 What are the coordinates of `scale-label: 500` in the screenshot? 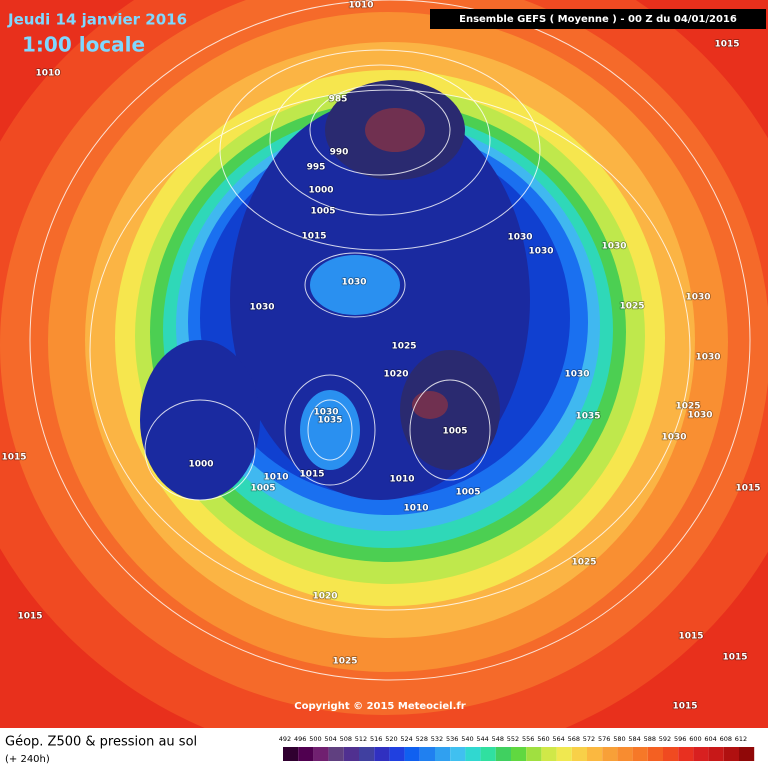 It's located at (315, 739).